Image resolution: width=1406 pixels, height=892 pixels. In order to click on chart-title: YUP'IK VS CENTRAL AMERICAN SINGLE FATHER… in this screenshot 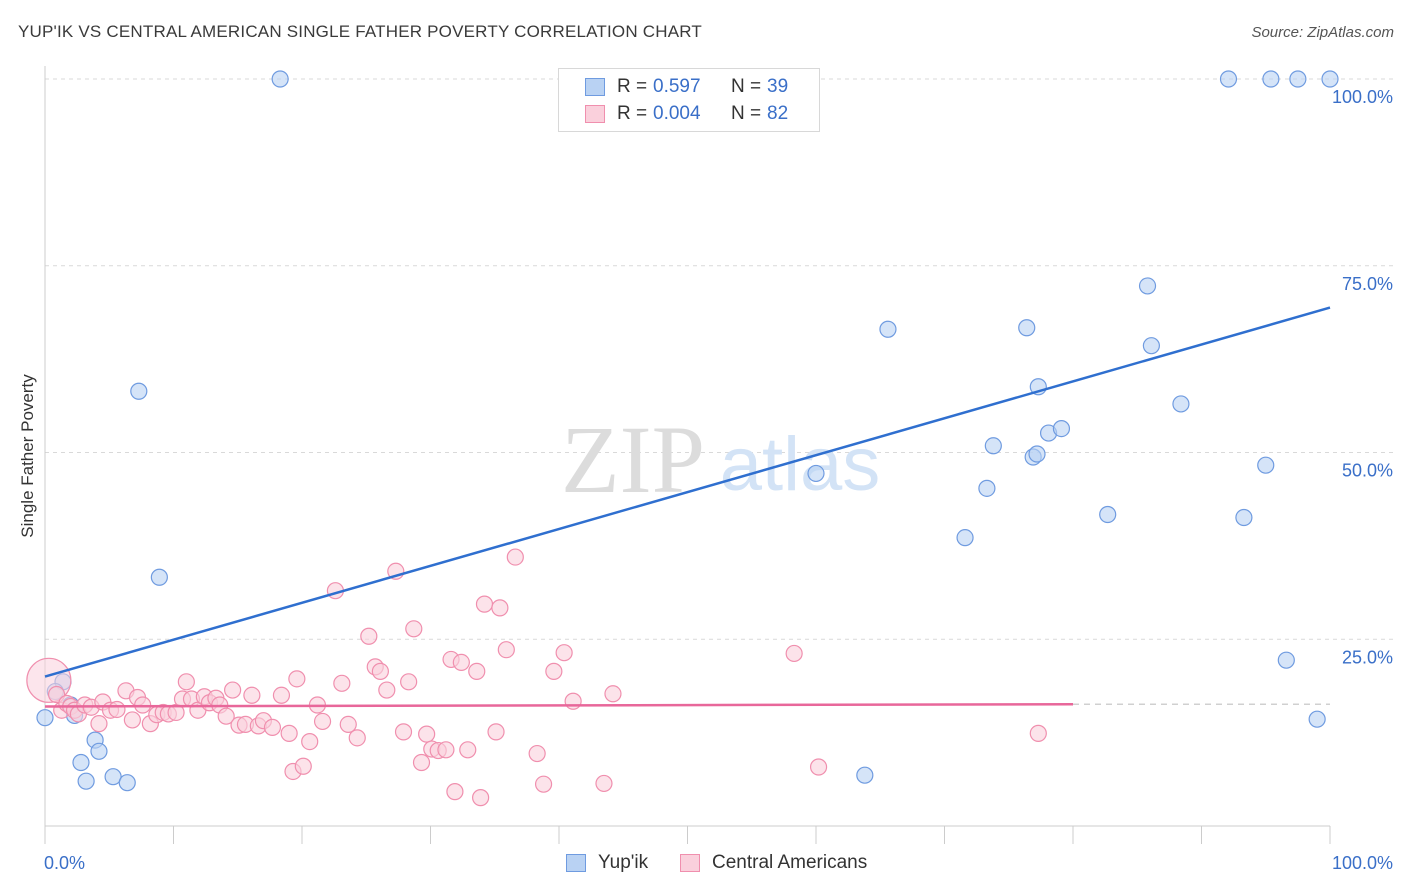, I will do `click(360, 31)`.